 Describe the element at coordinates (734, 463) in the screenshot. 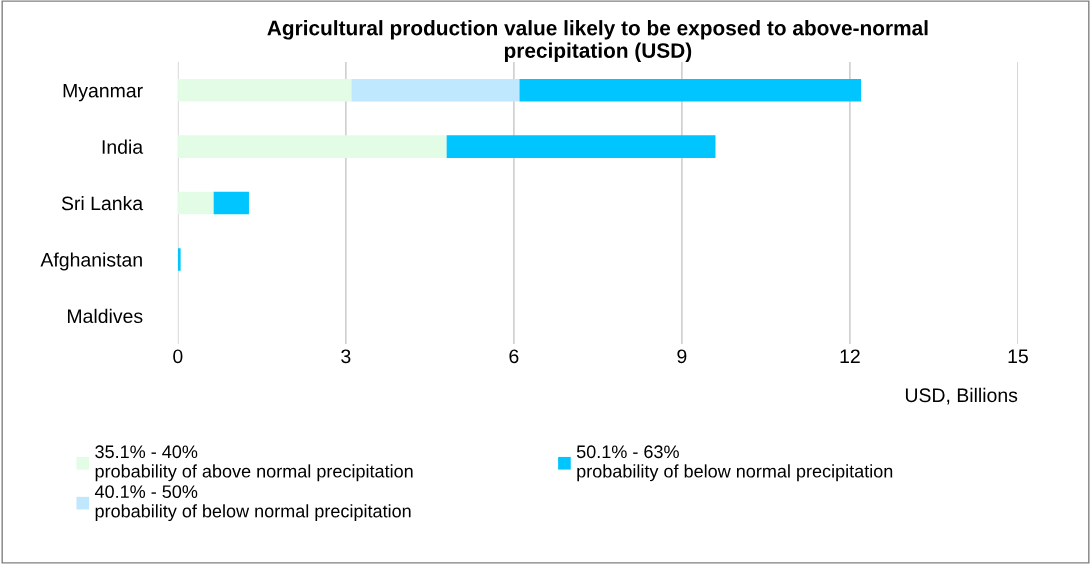

I see `legend-label: 50.1% - 63% probability of below normal precipitation` at that location.